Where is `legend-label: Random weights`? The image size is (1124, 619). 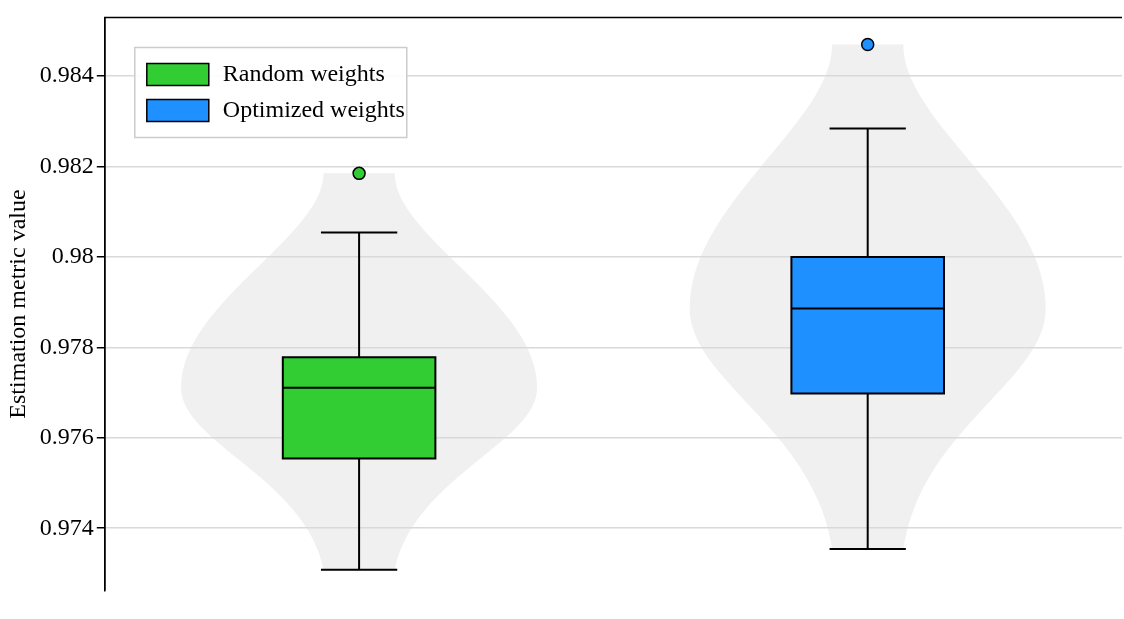
legend-label: Random weights is located at coordinates (303, 72).